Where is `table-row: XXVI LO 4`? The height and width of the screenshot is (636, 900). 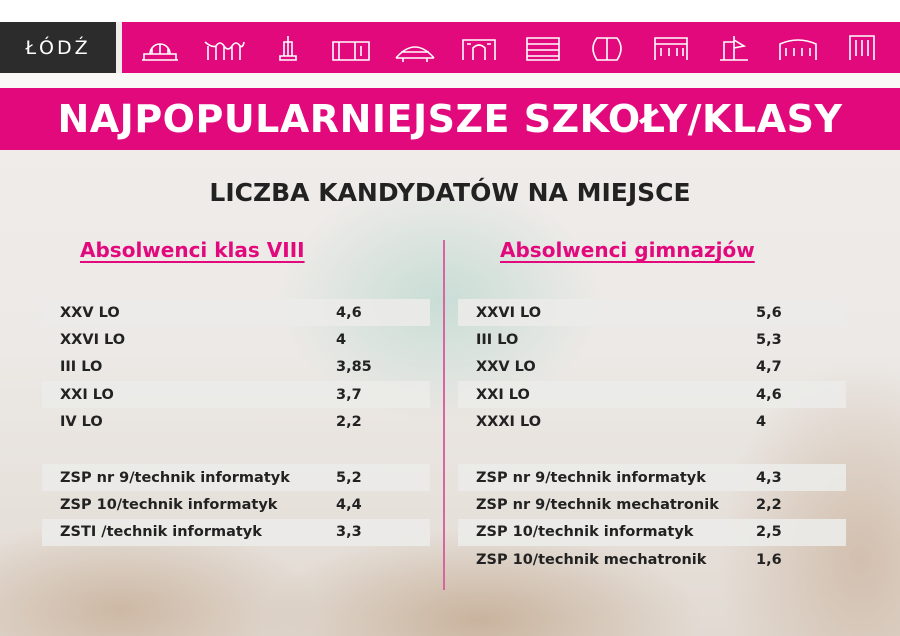 table-row: XXVI LO 4 is located at coordinates (236, 339).